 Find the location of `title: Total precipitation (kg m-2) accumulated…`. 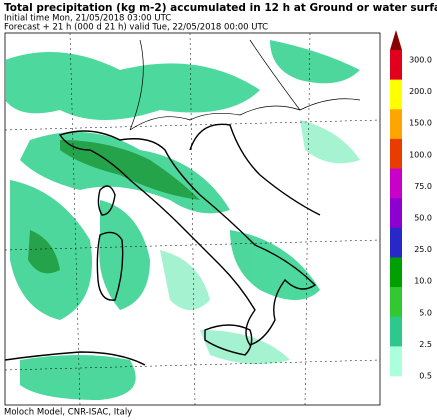

title: Total precipitation (kg m-2) accumulated… is located at coordinates (220, 8).